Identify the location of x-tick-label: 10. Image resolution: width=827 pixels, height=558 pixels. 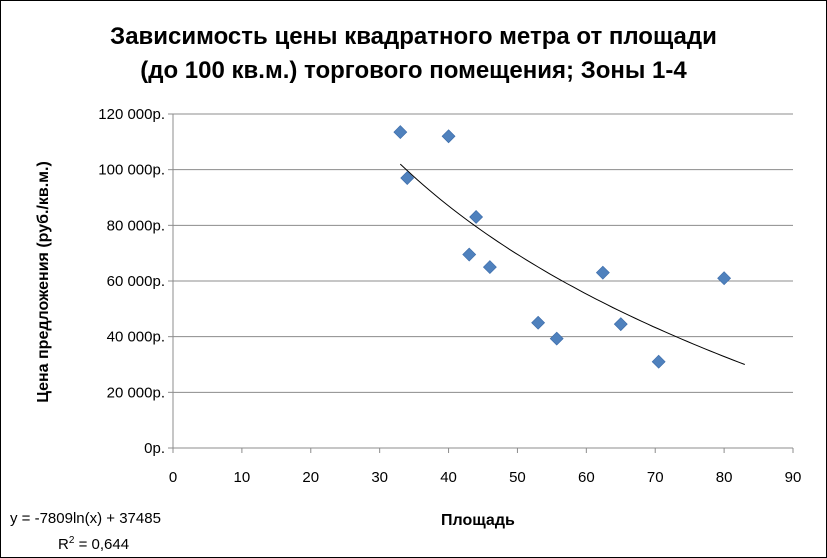
(242, 477).